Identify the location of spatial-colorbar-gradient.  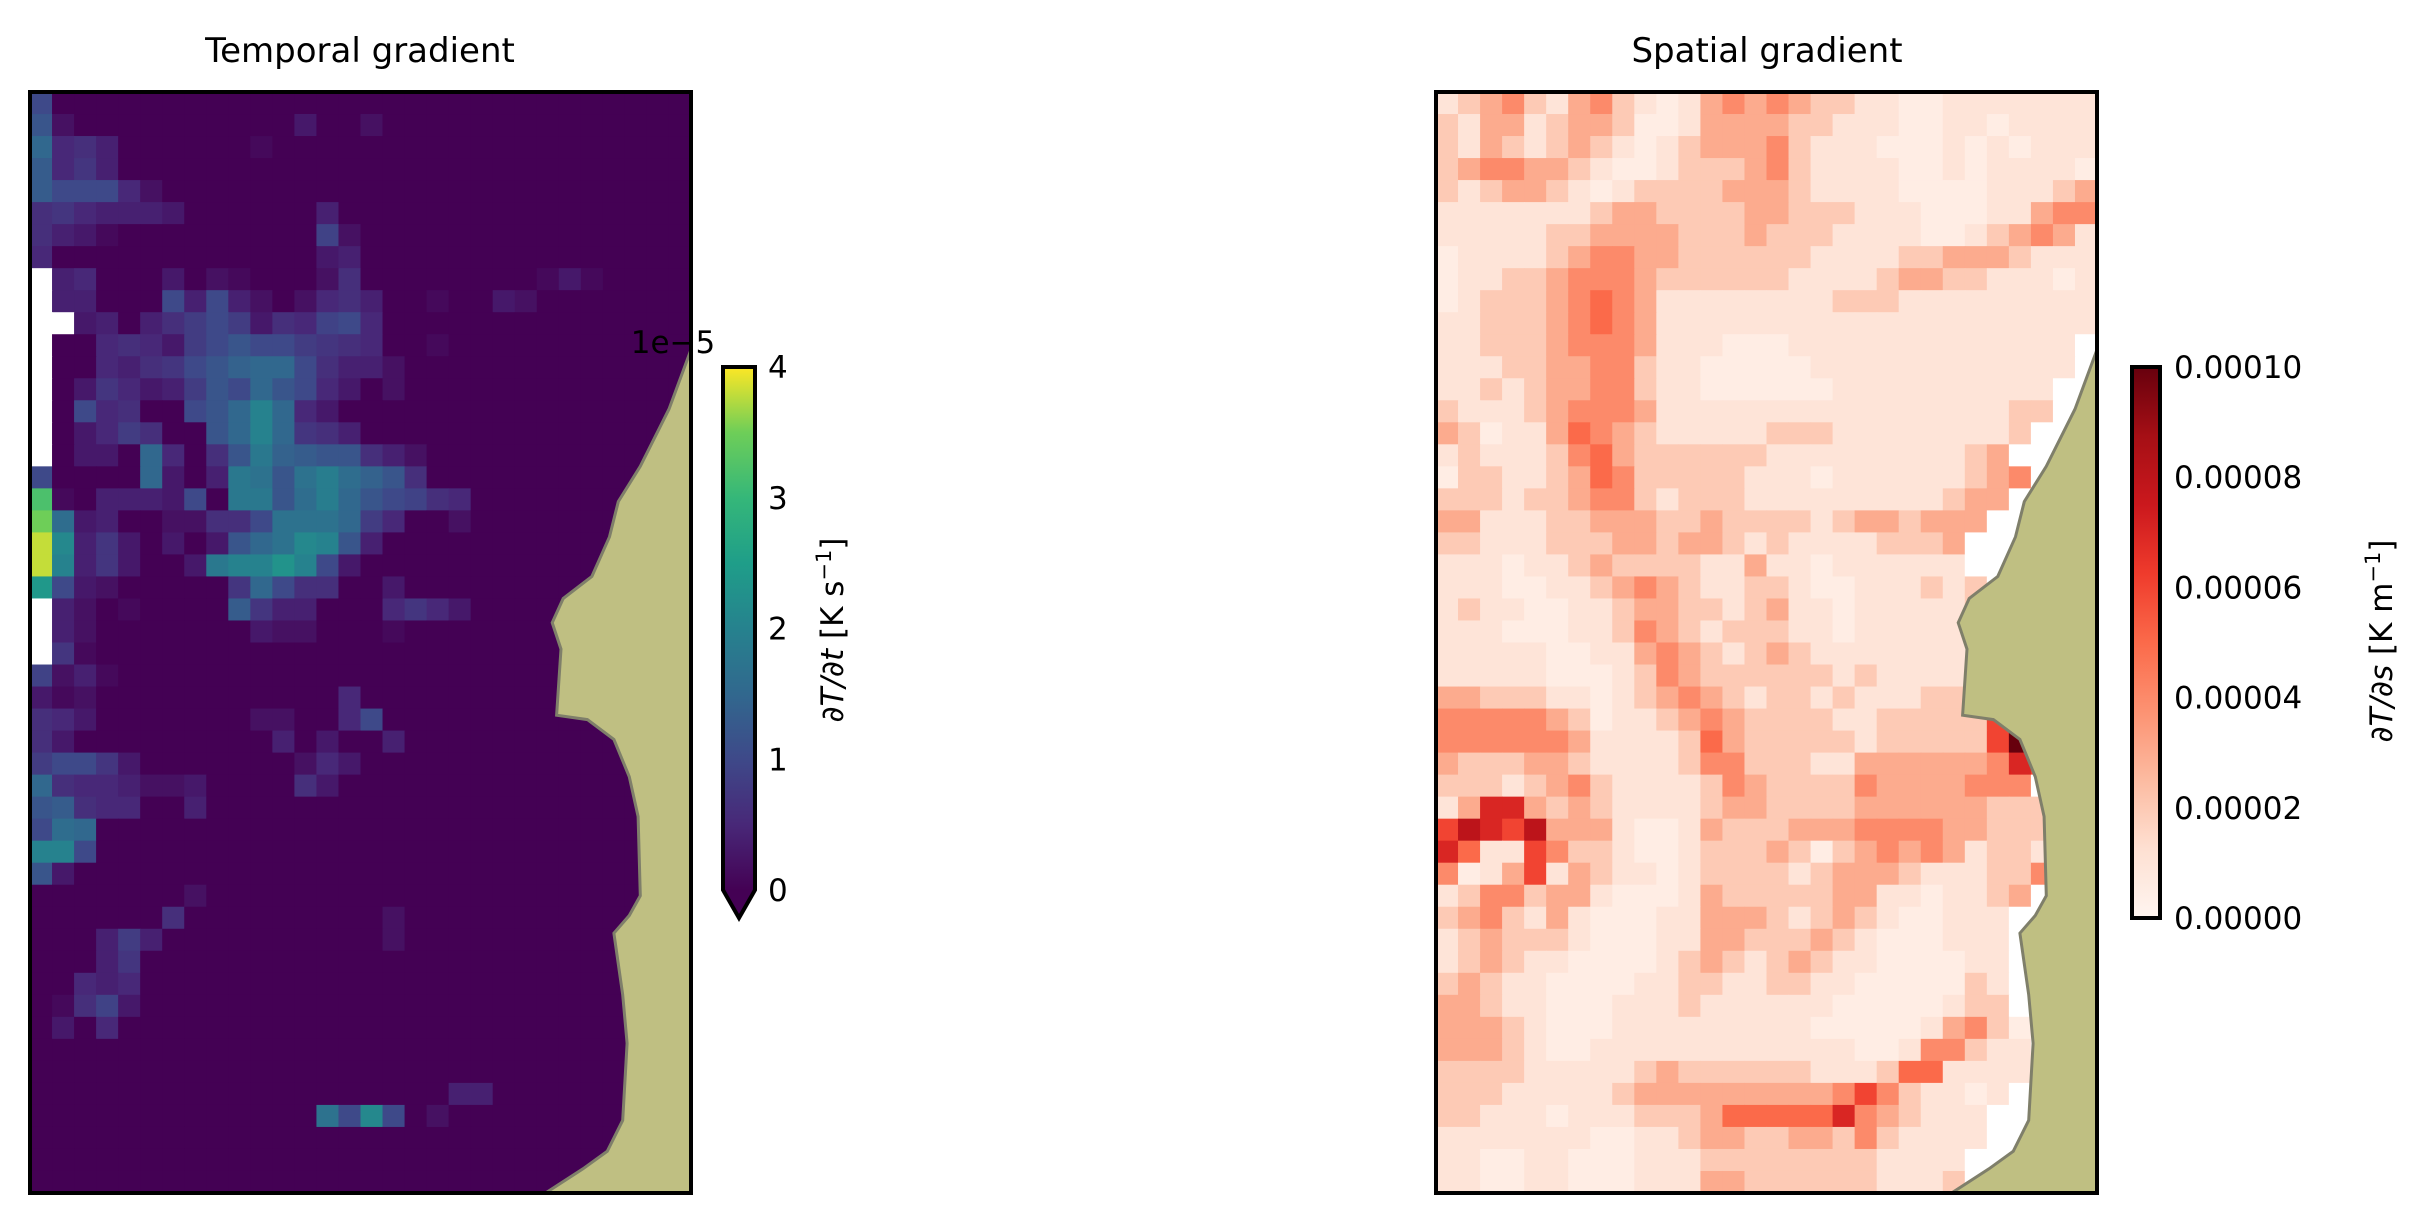
(2146, 642).